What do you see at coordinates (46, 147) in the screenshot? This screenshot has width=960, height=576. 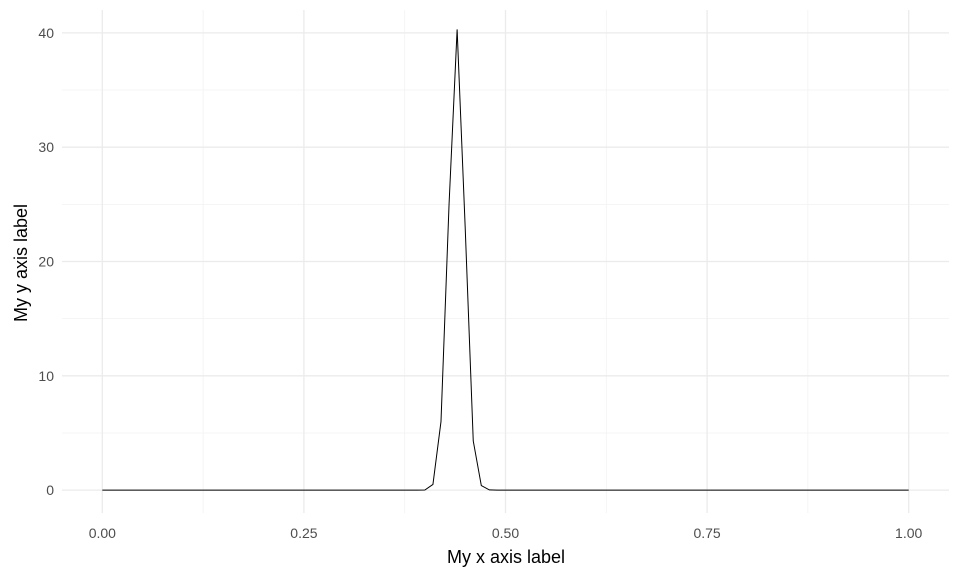 I see `y-tick-label: 30` at bounding box center [46, 147].